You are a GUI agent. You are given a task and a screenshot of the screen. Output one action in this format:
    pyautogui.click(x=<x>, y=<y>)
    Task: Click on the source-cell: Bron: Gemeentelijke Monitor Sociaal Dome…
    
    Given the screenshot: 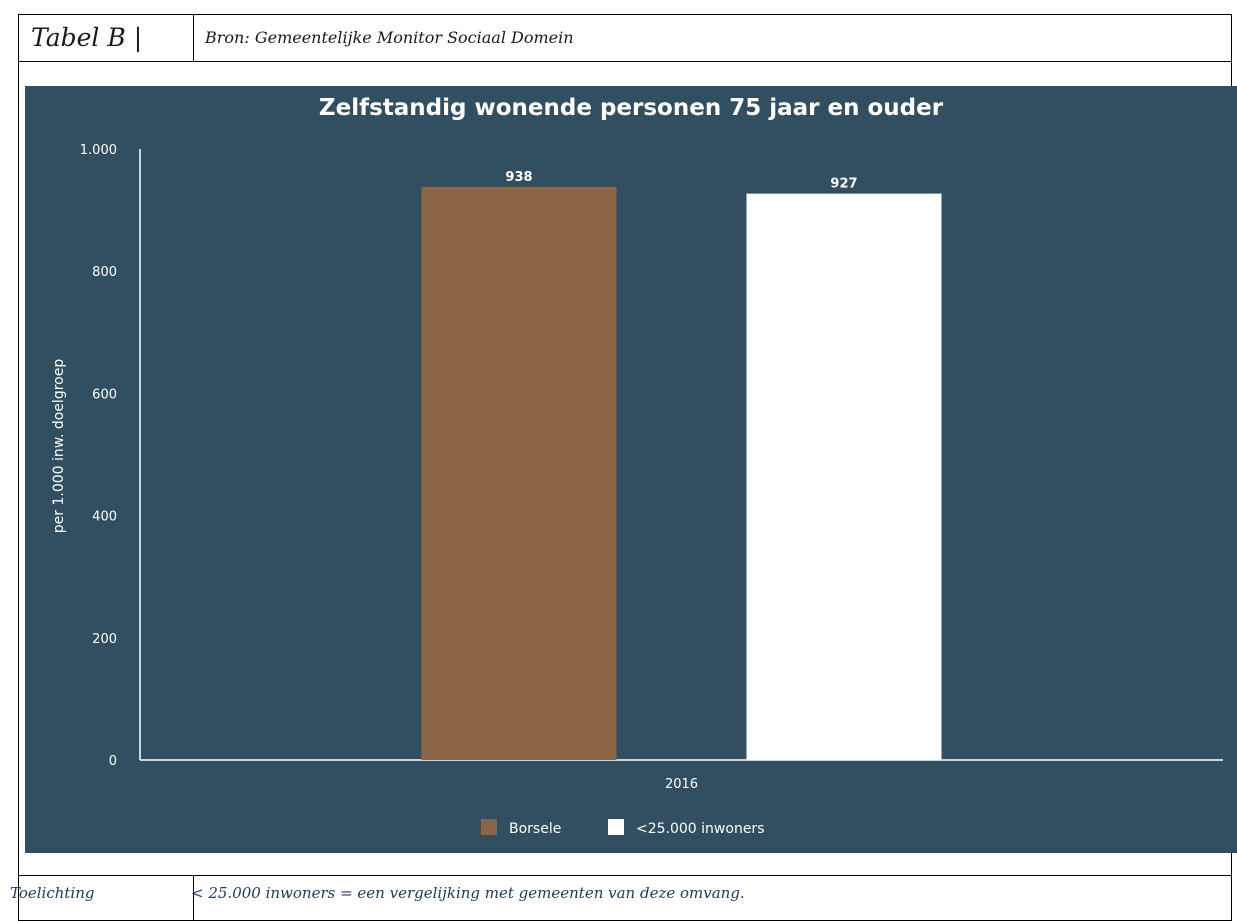 What is the action you would take?
    pyautogui.click(x=712, y=38)
    